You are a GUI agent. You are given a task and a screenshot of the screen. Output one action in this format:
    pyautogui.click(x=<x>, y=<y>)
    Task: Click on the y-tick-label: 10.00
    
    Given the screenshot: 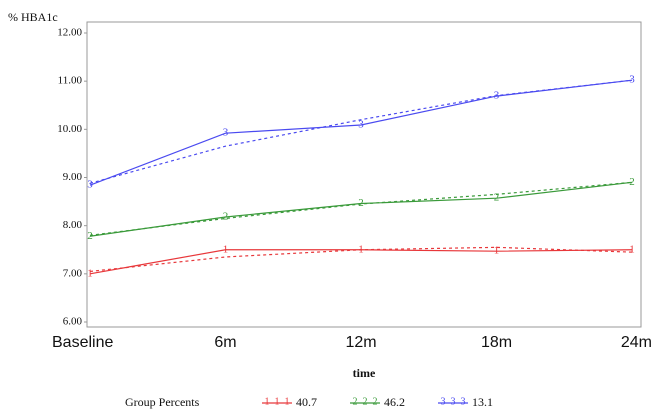 What is the action you would take?
    pyautogui.click(x=69, y=129)
    